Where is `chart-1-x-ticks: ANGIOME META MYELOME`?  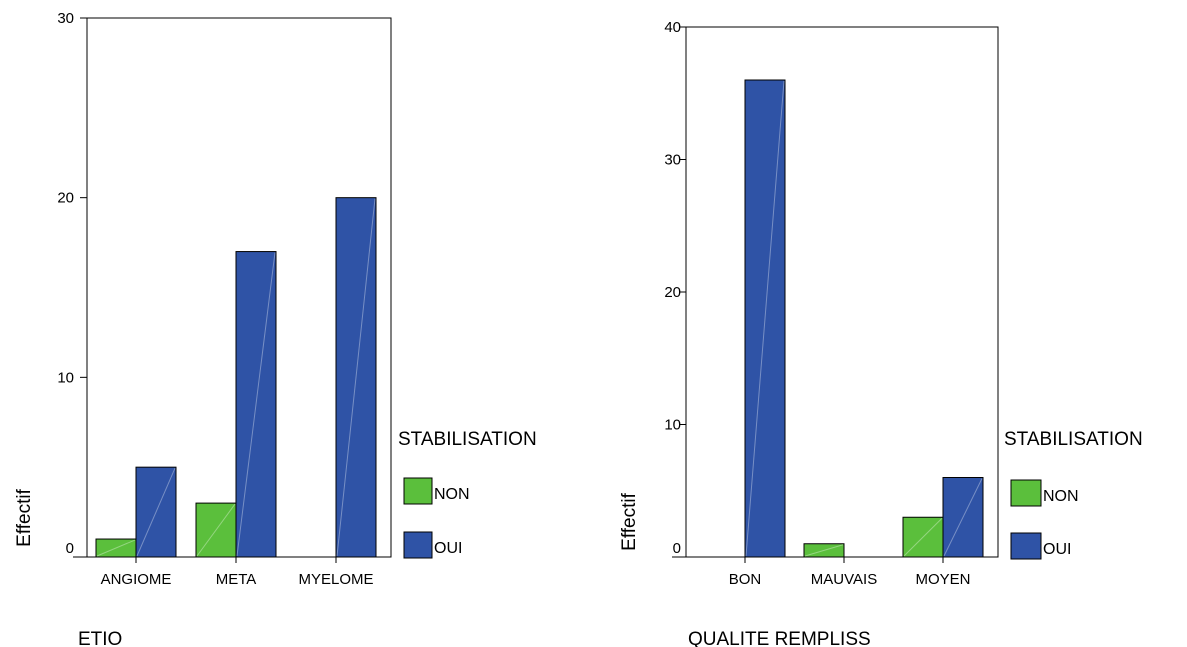 chart-1-x-ticks: ANGIOME META MYELOME is located at coordinates (237, 572).